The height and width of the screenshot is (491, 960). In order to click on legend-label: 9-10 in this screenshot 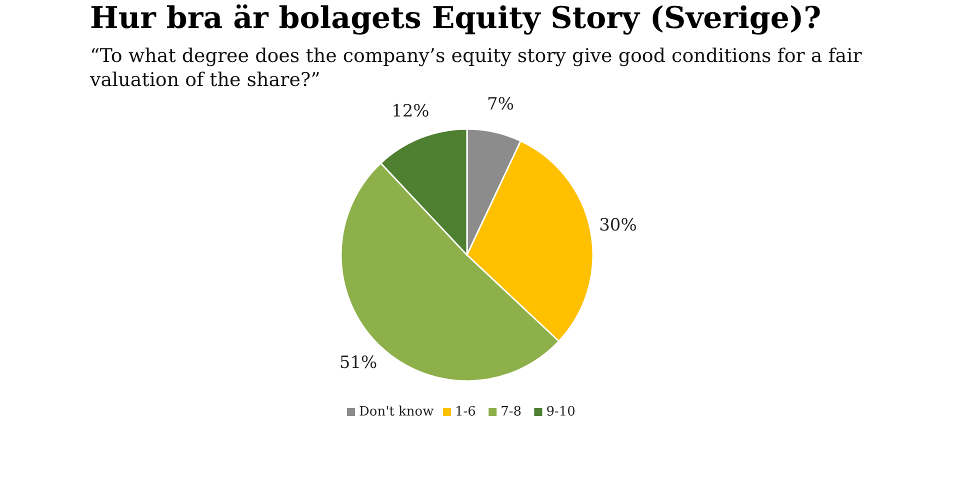, I will do `click(561, 412)`.